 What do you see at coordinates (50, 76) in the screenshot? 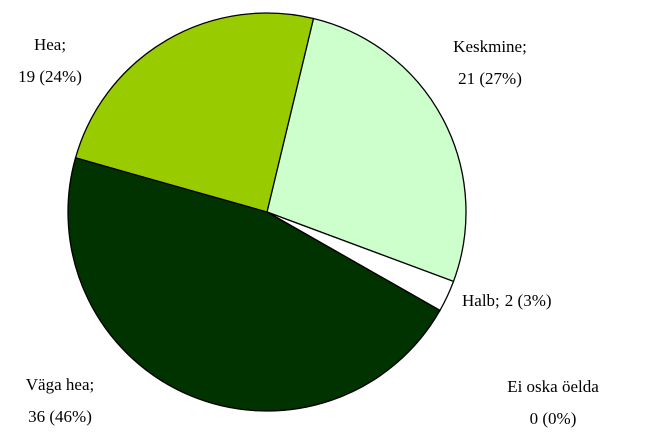
I see `value-label: 19 (24%)` at bounding box center [50, 76].